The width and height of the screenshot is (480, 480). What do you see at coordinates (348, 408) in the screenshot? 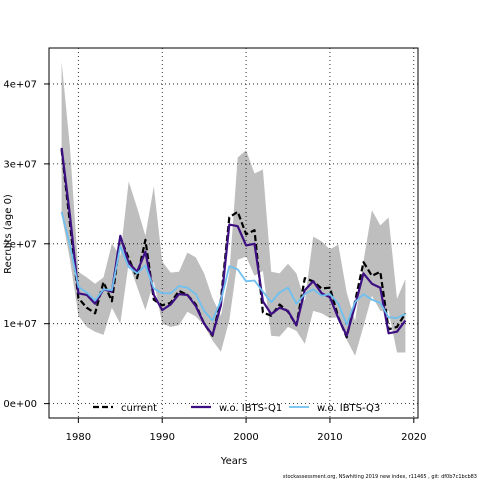
I see `legend-label-2: w.o. IBTS-Q3` at bounding box center [348, 408].